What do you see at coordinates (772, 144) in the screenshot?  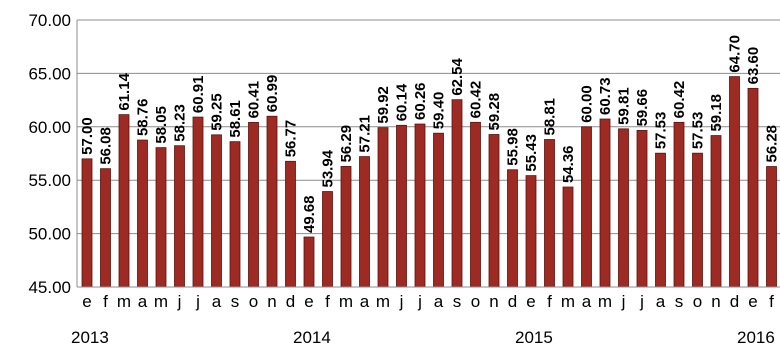 I see `data-label: 56.28` at bounding box center [772, 144].